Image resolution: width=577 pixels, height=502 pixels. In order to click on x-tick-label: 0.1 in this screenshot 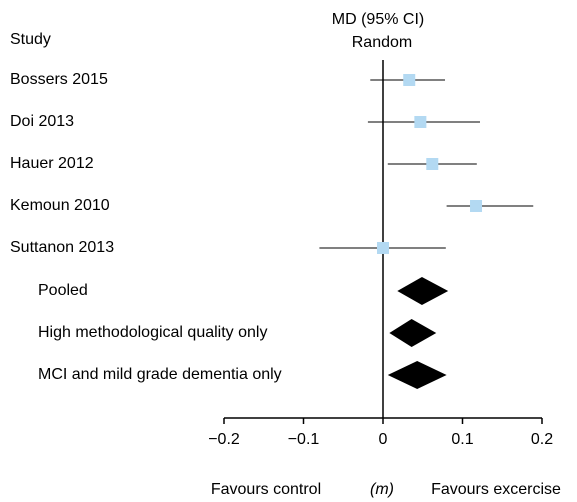, I will do `click(462, 439)`.